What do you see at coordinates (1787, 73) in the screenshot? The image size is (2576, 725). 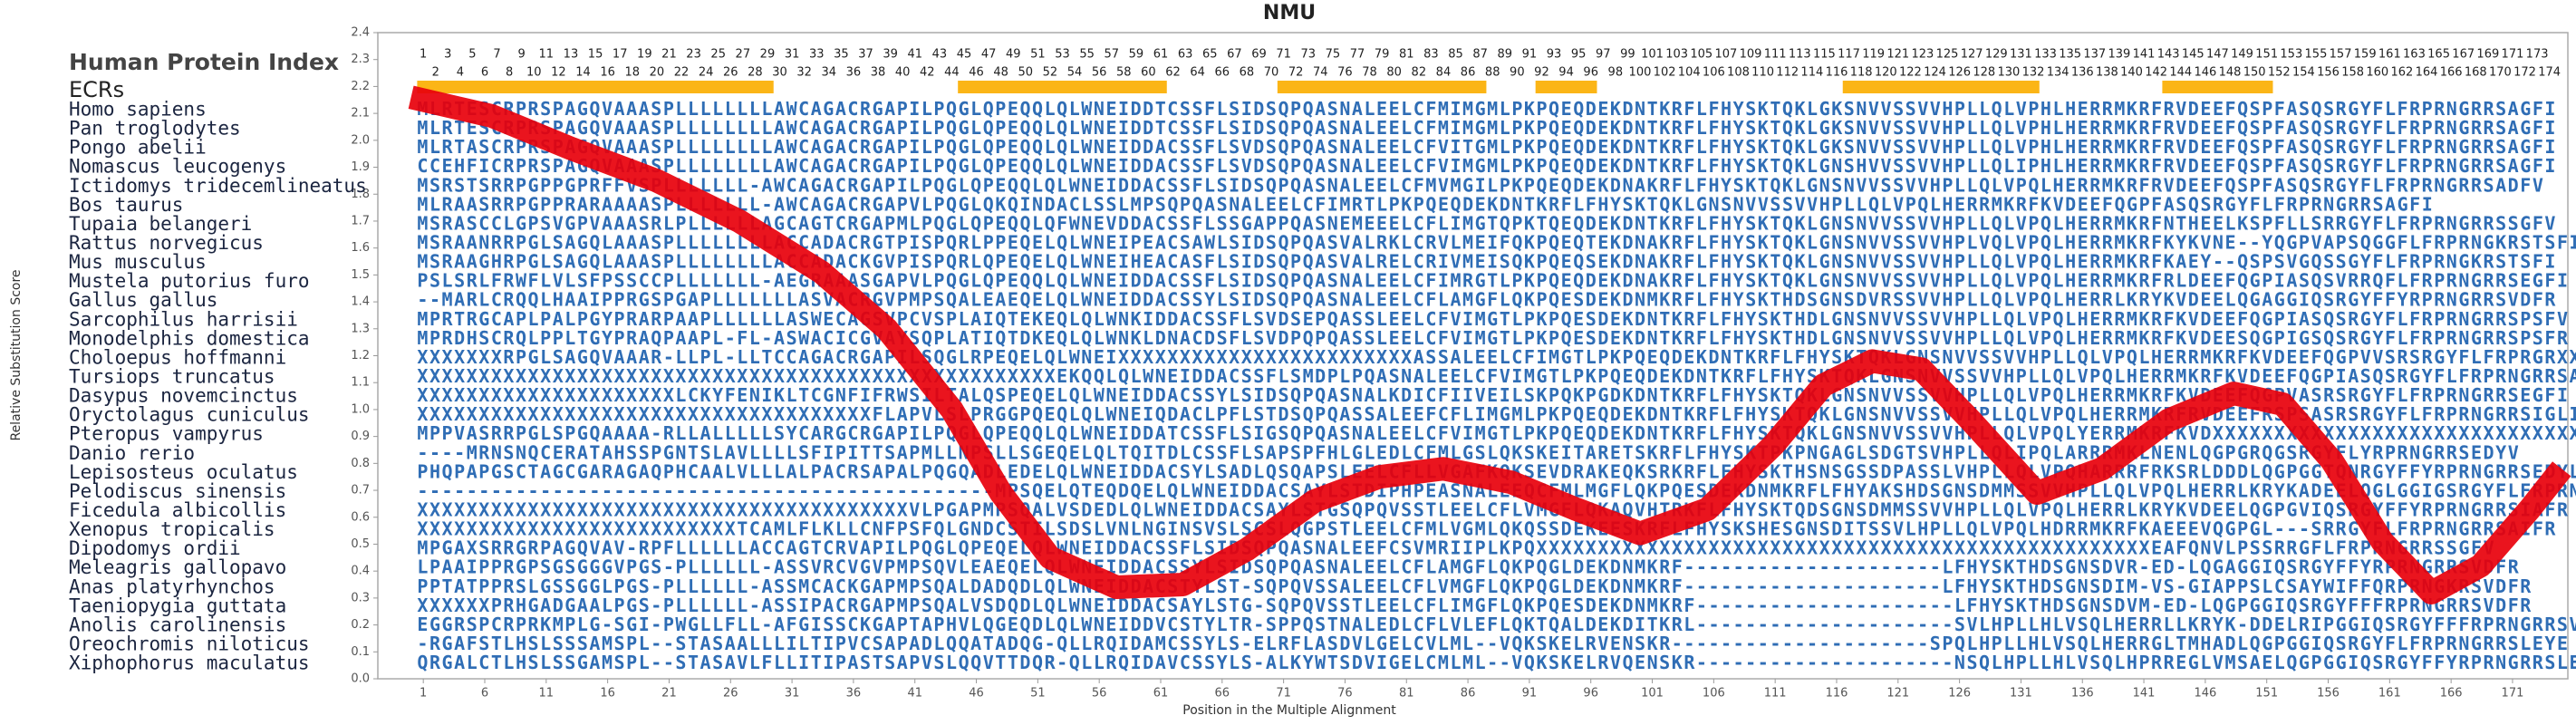 I see `position-index: 112` at bounding box center [1787, 73].